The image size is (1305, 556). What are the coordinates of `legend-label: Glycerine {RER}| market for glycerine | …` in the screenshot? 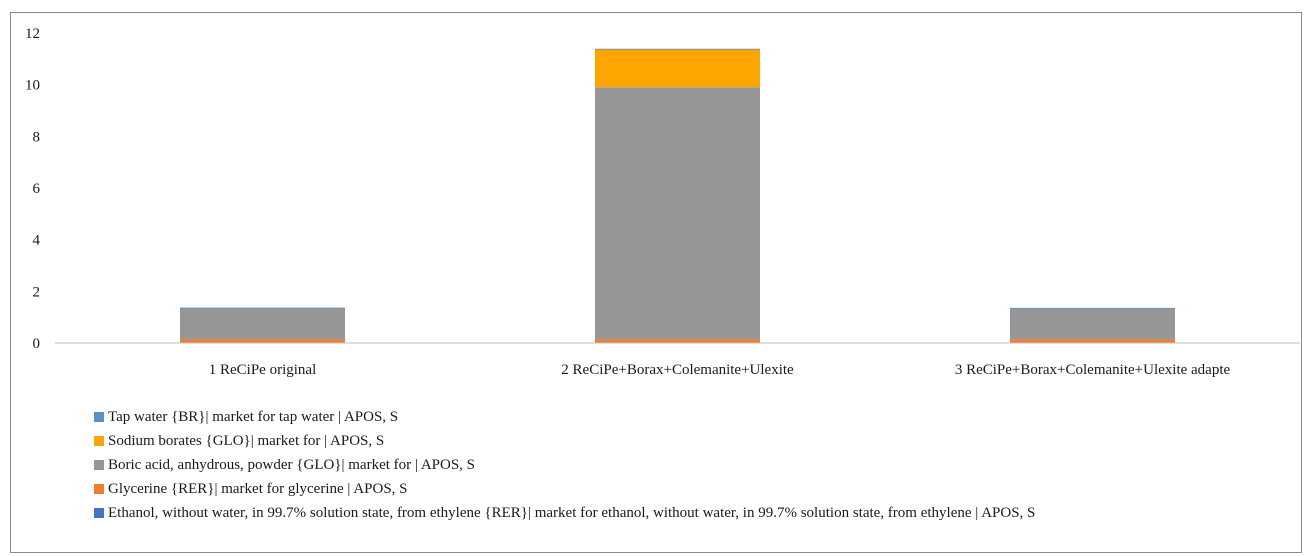 It's located at (258, 489).